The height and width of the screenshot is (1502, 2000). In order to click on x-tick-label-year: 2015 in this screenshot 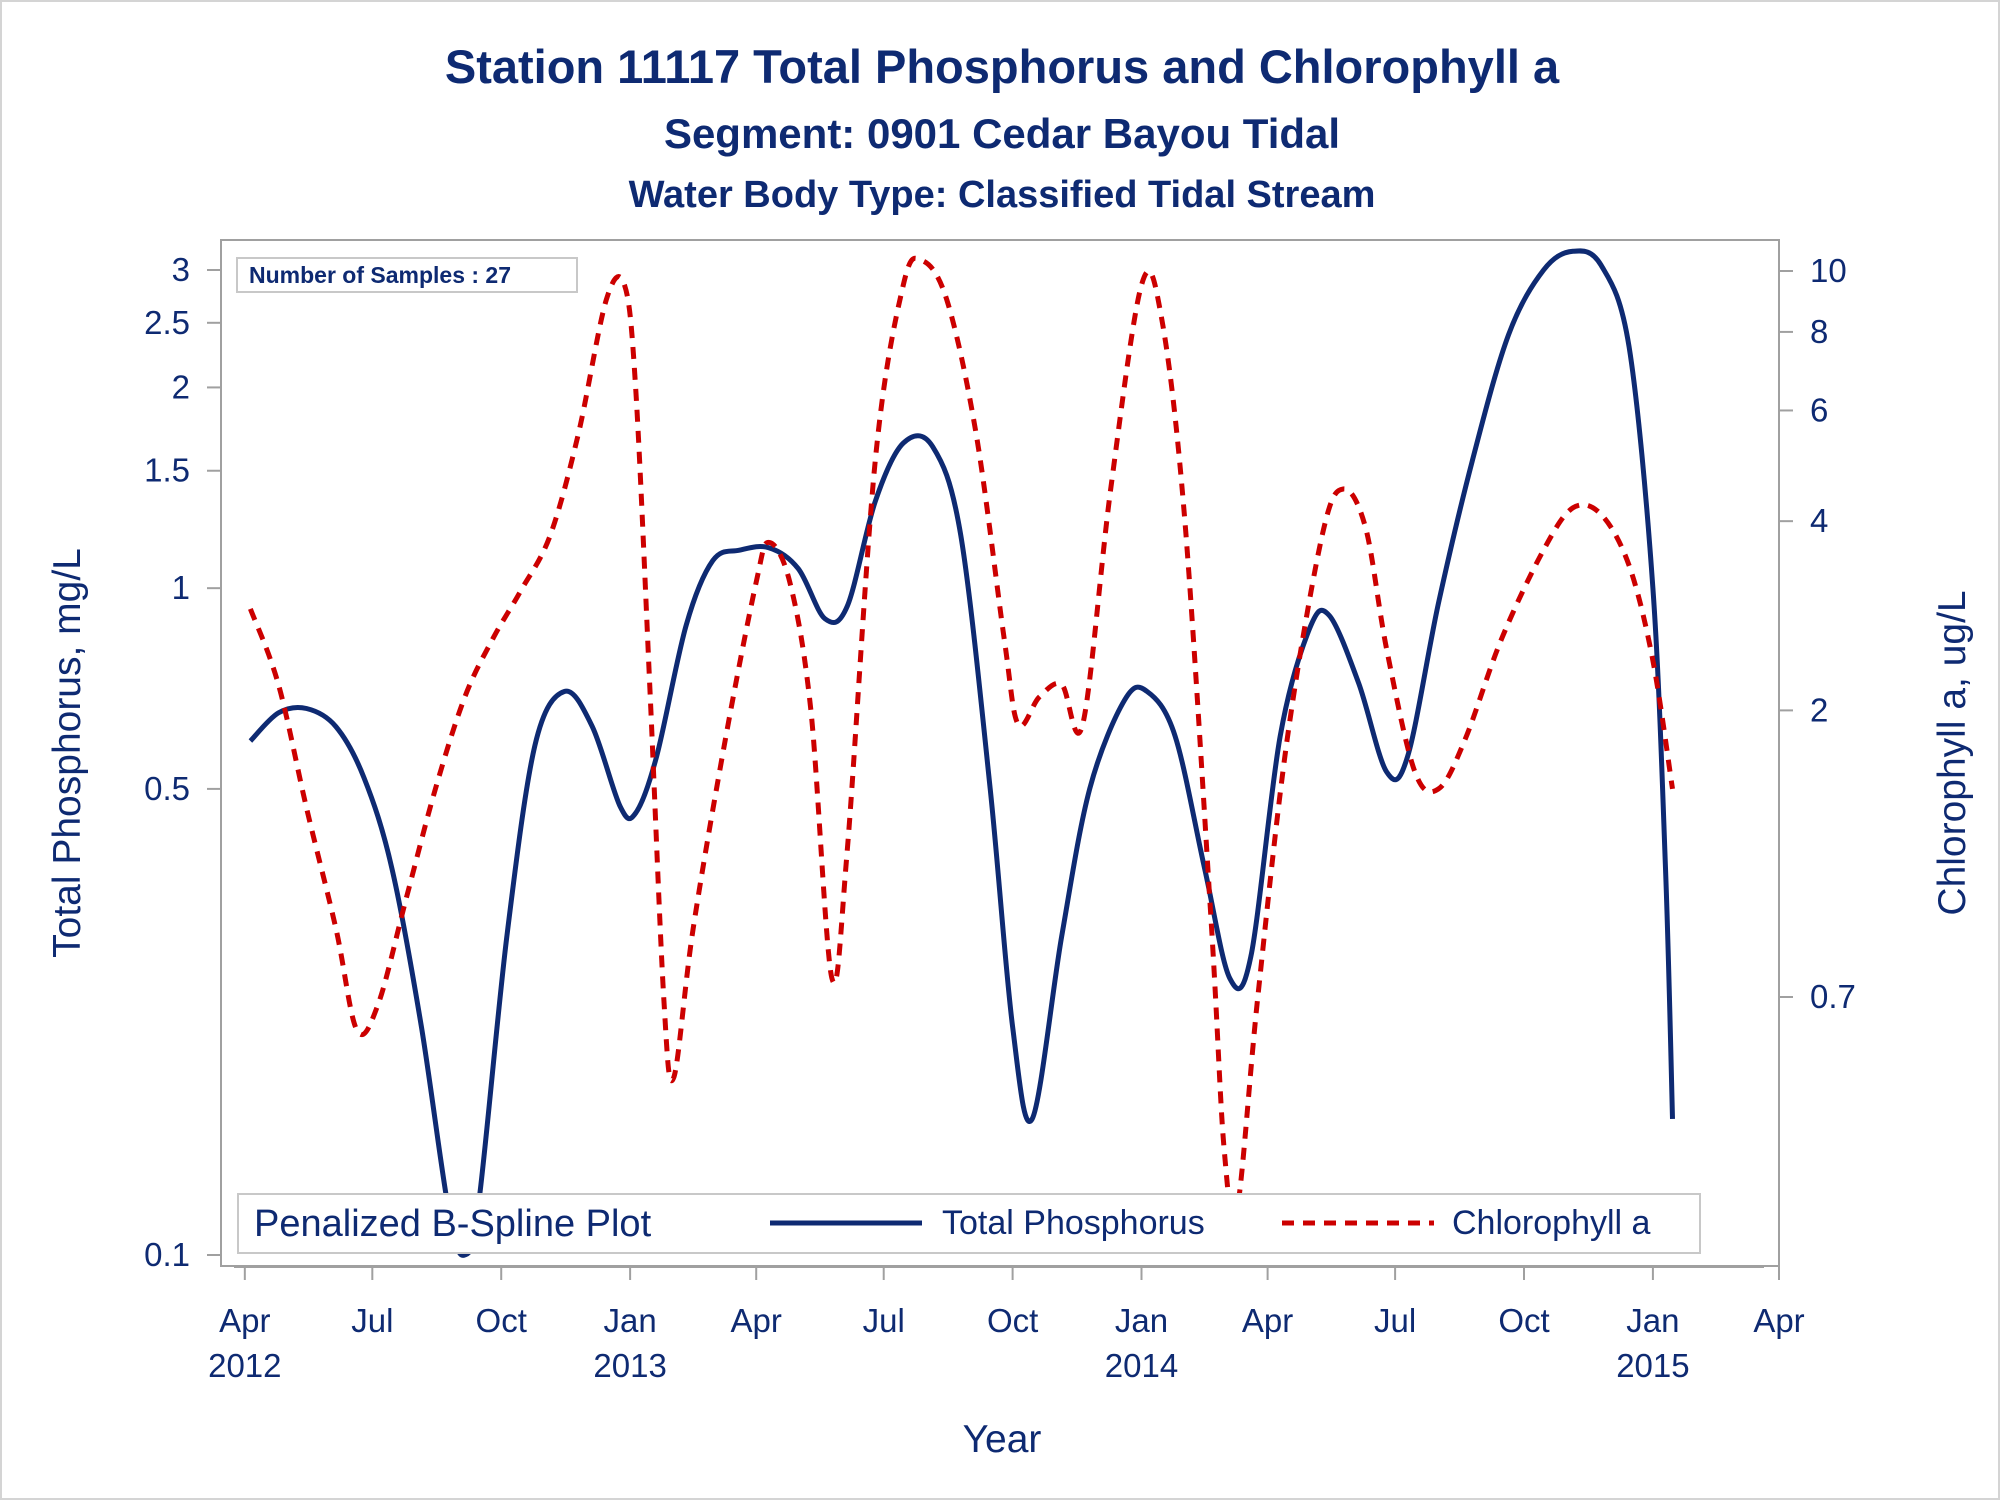, I will do `click(1652, 1365)`.